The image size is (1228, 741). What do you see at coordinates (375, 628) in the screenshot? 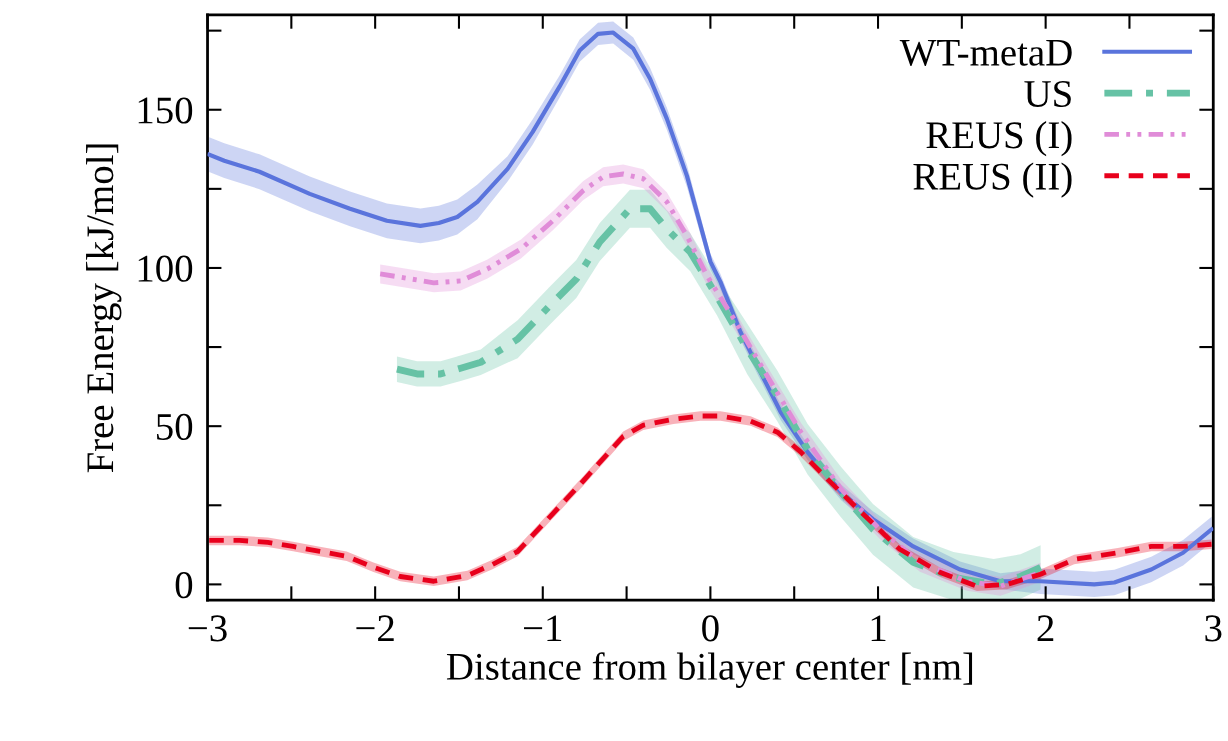
I see `x-tick-label: −2` at bounding box center [375, 628].